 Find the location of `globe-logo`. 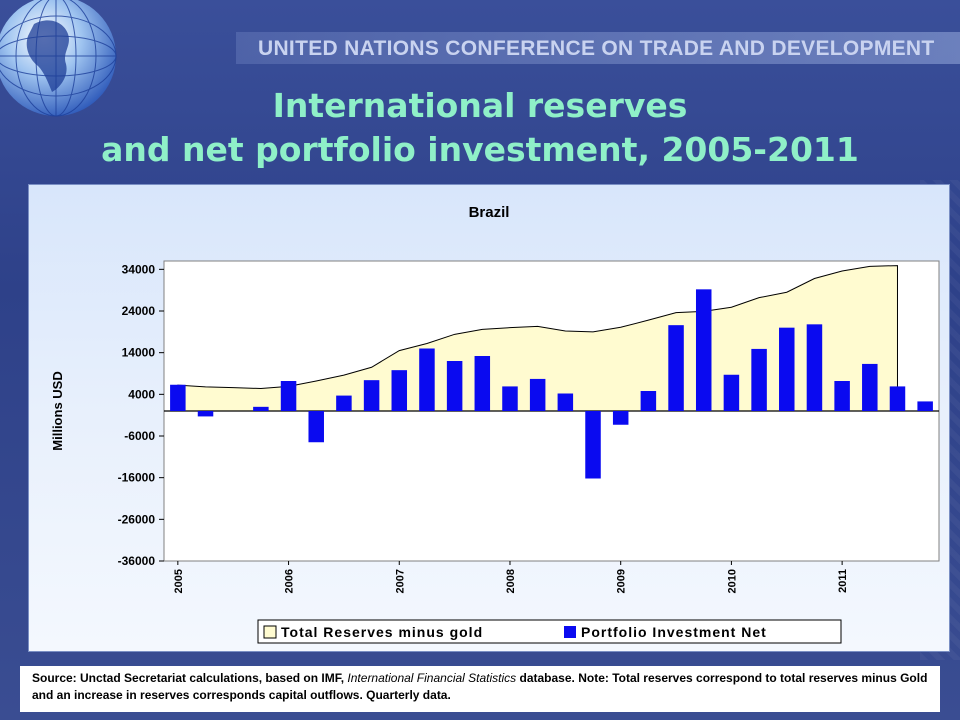

globe-logo is located at coordinates (58, 58).